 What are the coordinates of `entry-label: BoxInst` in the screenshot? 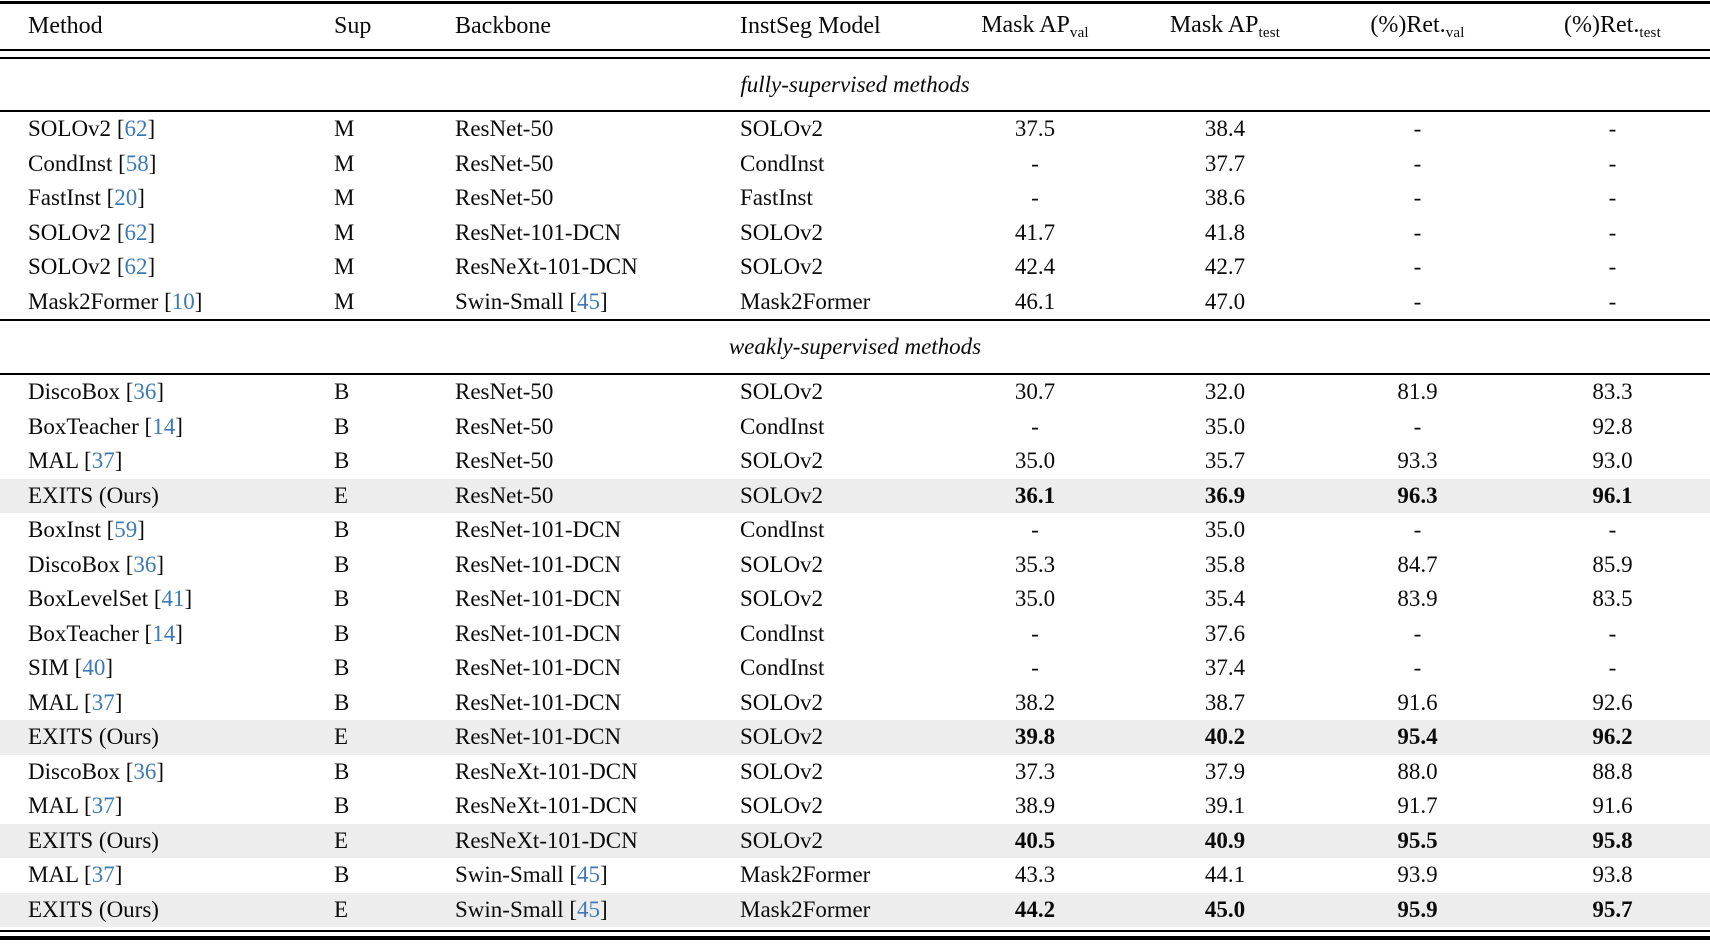 It's located at (64, 530).